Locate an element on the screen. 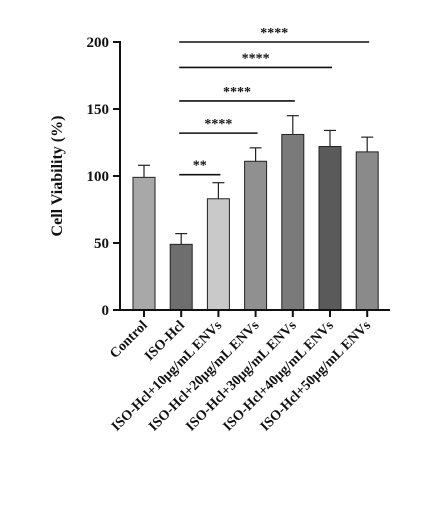 Image resolution: width=421 pixels, height=530 pixels. y-axis-label: Cell Viability (%) is located at coordinates (57, 176).